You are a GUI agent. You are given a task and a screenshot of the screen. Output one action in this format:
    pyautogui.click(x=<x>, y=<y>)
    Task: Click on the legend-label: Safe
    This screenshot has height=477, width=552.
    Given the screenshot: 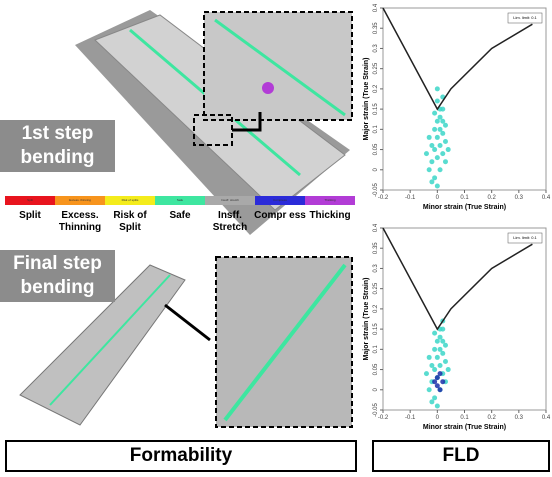 What is the action you would take?
    pyautogui.click(x=180, y=215)
    